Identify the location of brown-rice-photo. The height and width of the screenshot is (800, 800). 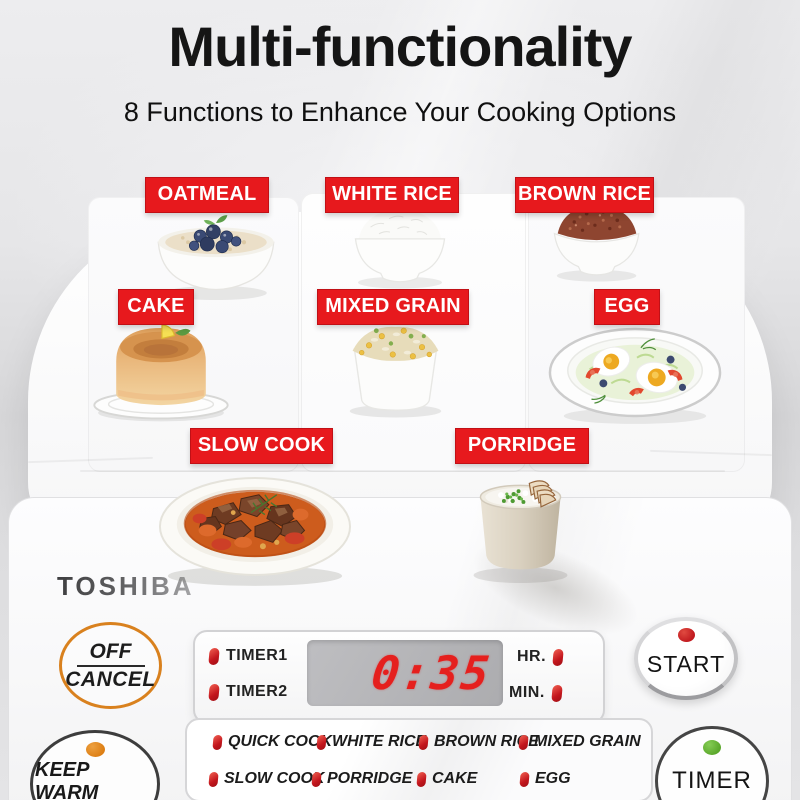
(597, 238).